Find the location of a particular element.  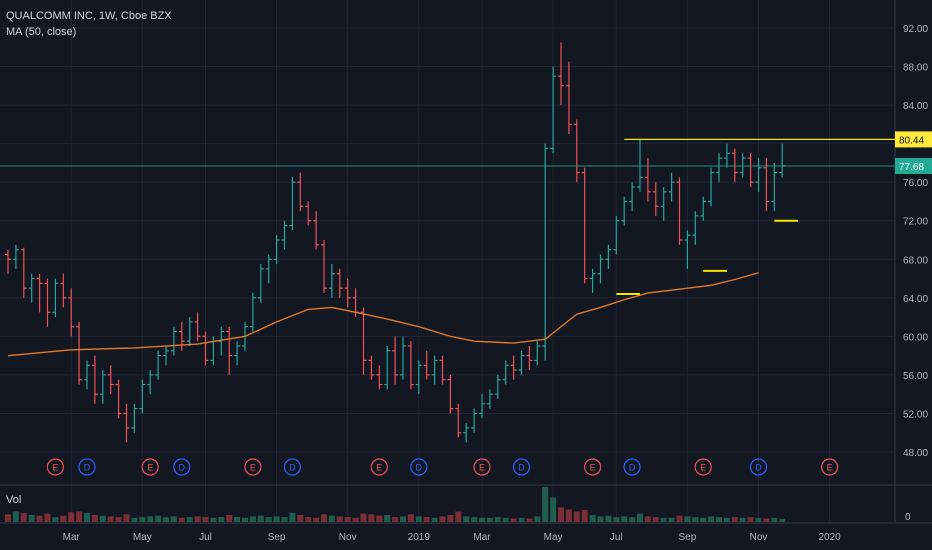

y-tick-label: 76.00 is located at coordinates (915, 183).